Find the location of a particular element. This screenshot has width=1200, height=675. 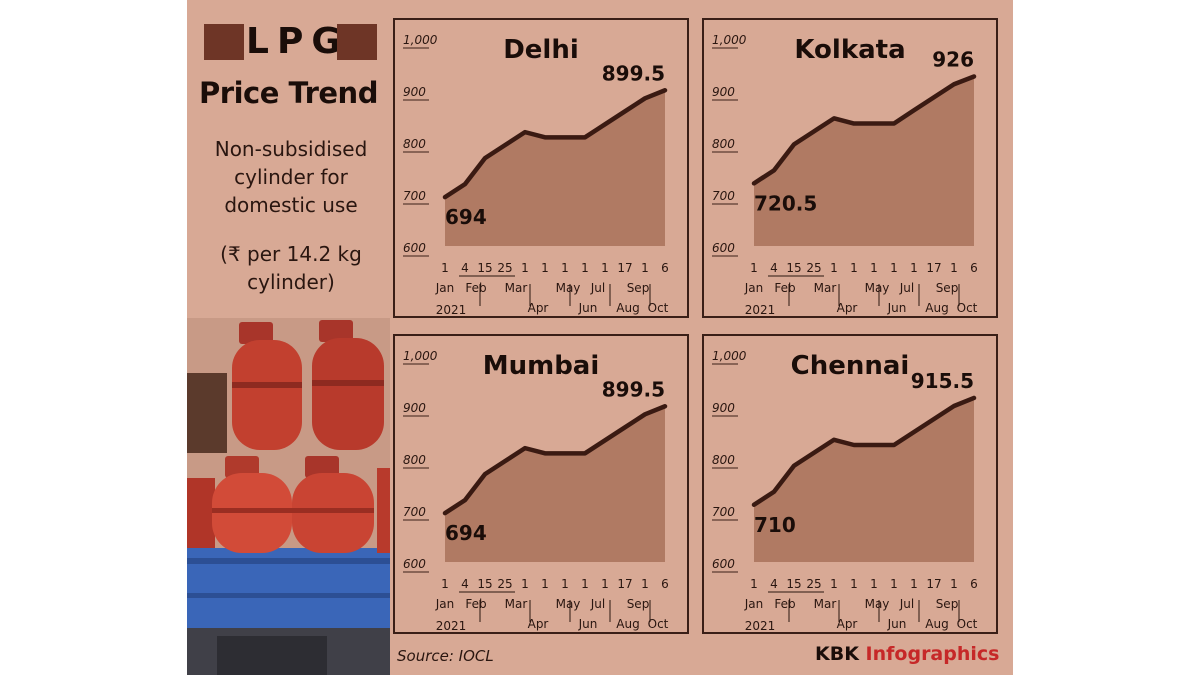

x-day-label: 25 is located at coordinates (813, 584).